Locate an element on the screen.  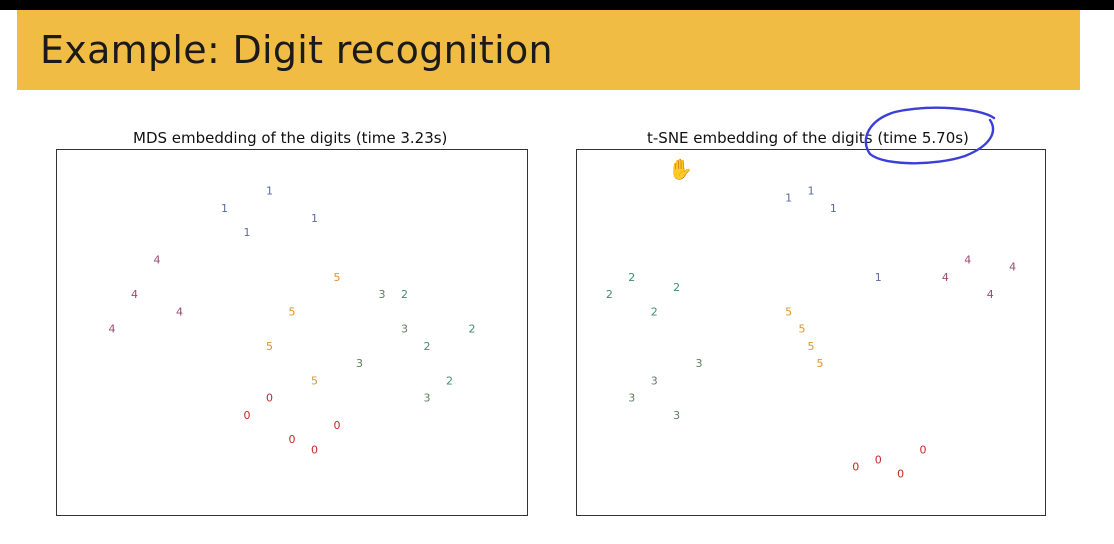
mds-plot-title: MDS embedding of the digits (time 3.23s) is located at coordinates (290, 138).